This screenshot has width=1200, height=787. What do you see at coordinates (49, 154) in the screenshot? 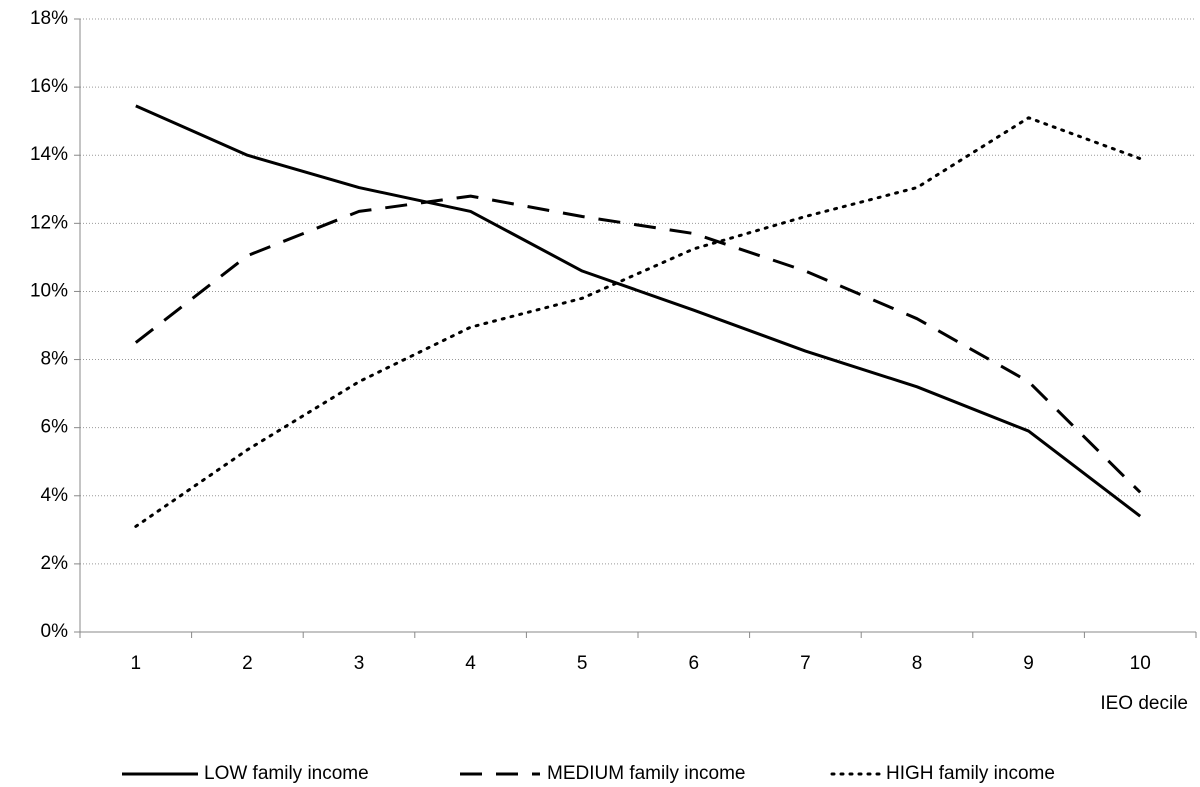
I see `y-tick-label: 14%` at bounding box center [49, 154].